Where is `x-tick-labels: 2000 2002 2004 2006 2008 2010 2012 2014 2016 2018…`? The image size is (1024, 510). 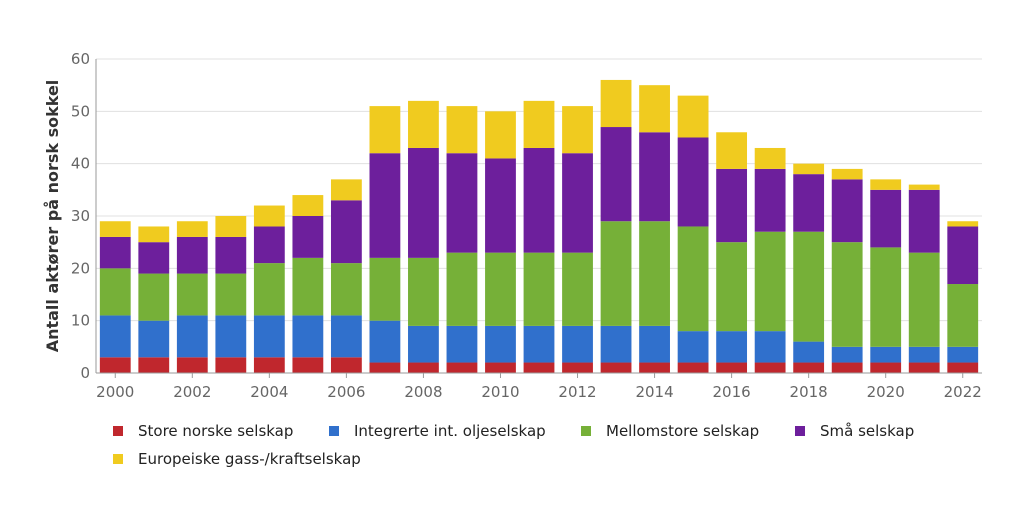
x-tick-labels: 2000 2002 2004 2006 2008 2010 2012 2014 2016 2018… is located at coordinates (539, 392).